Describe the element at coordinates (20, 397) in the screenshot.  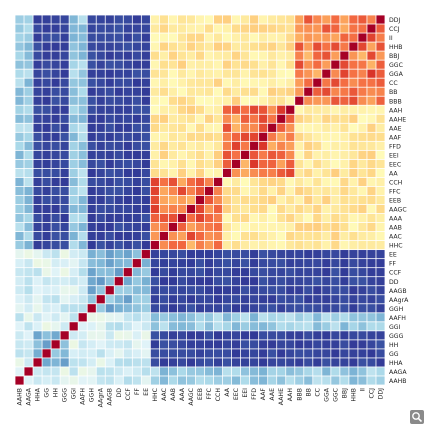
I see `x-tick-label: AAHB` at that location.